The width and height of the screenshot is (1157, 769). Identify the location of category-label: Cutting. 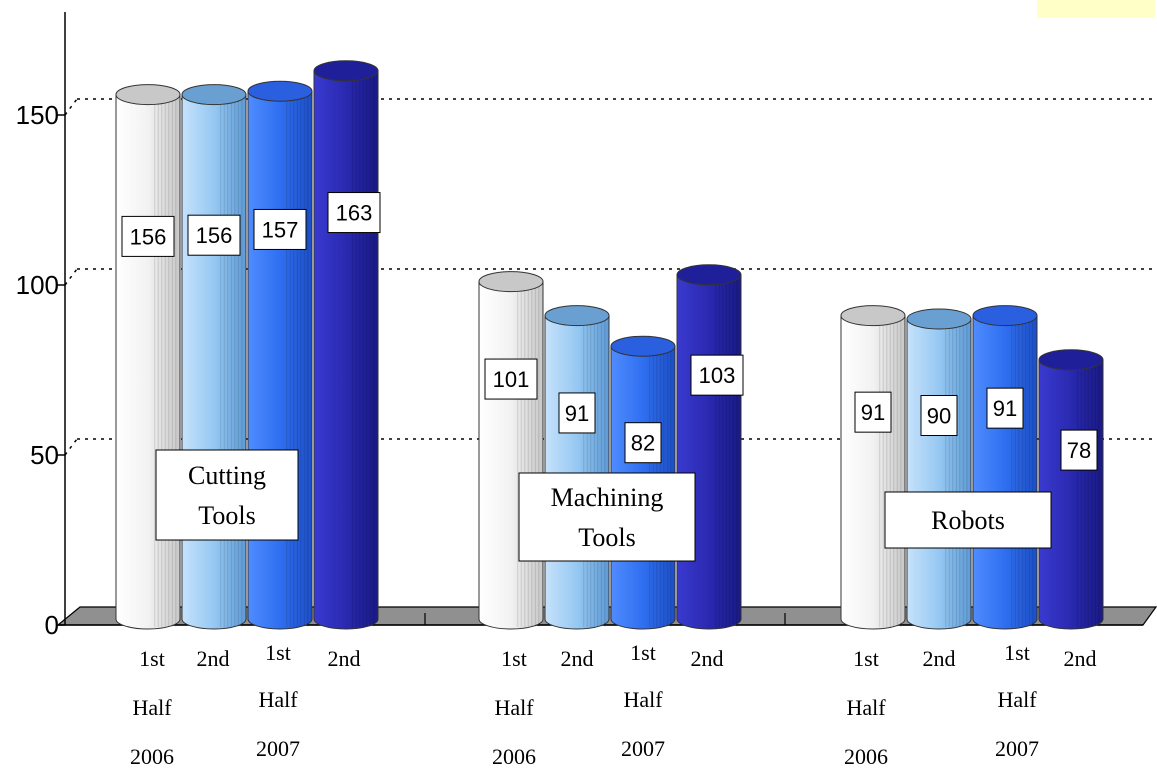
(227, 475).